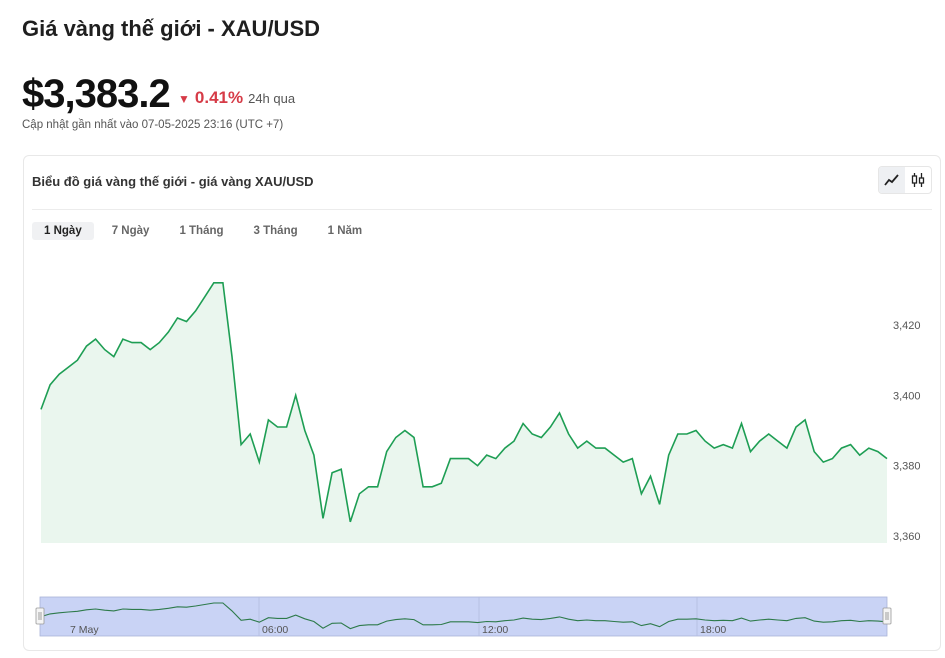  Describe the element at coordinates (40, 616) in the screenshot. I see `navigator-left-handle` at that location.